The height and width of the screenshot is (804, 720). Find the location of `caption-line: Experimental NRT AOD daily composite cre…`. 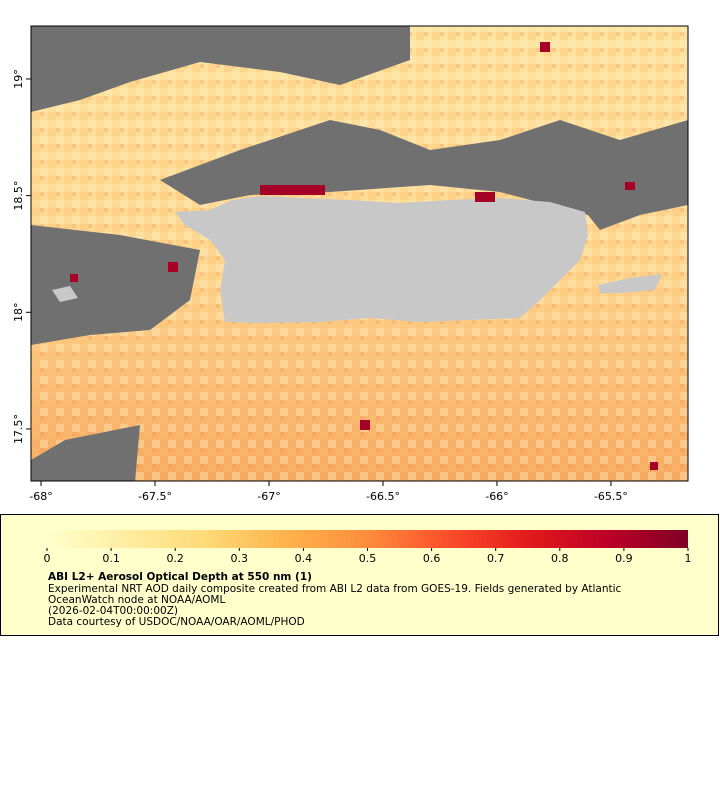

caption-line: Experimental NRT AOD daily composite cre… is located at coordinates (335, 589).